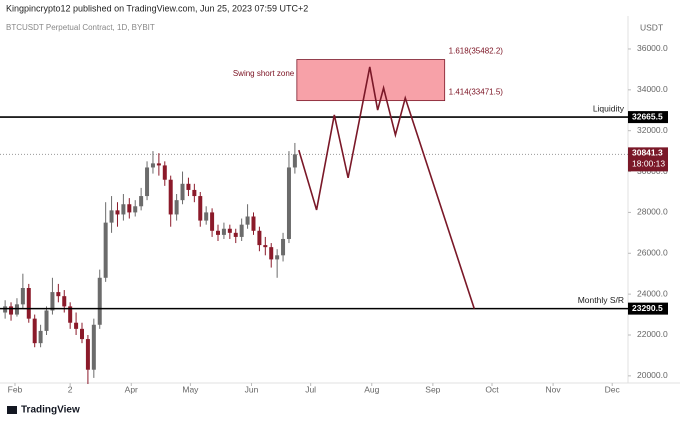 The height and width of the screenshot is (423, 680). I want to click on y-tick-label: 34000.0, so click(652, 89).